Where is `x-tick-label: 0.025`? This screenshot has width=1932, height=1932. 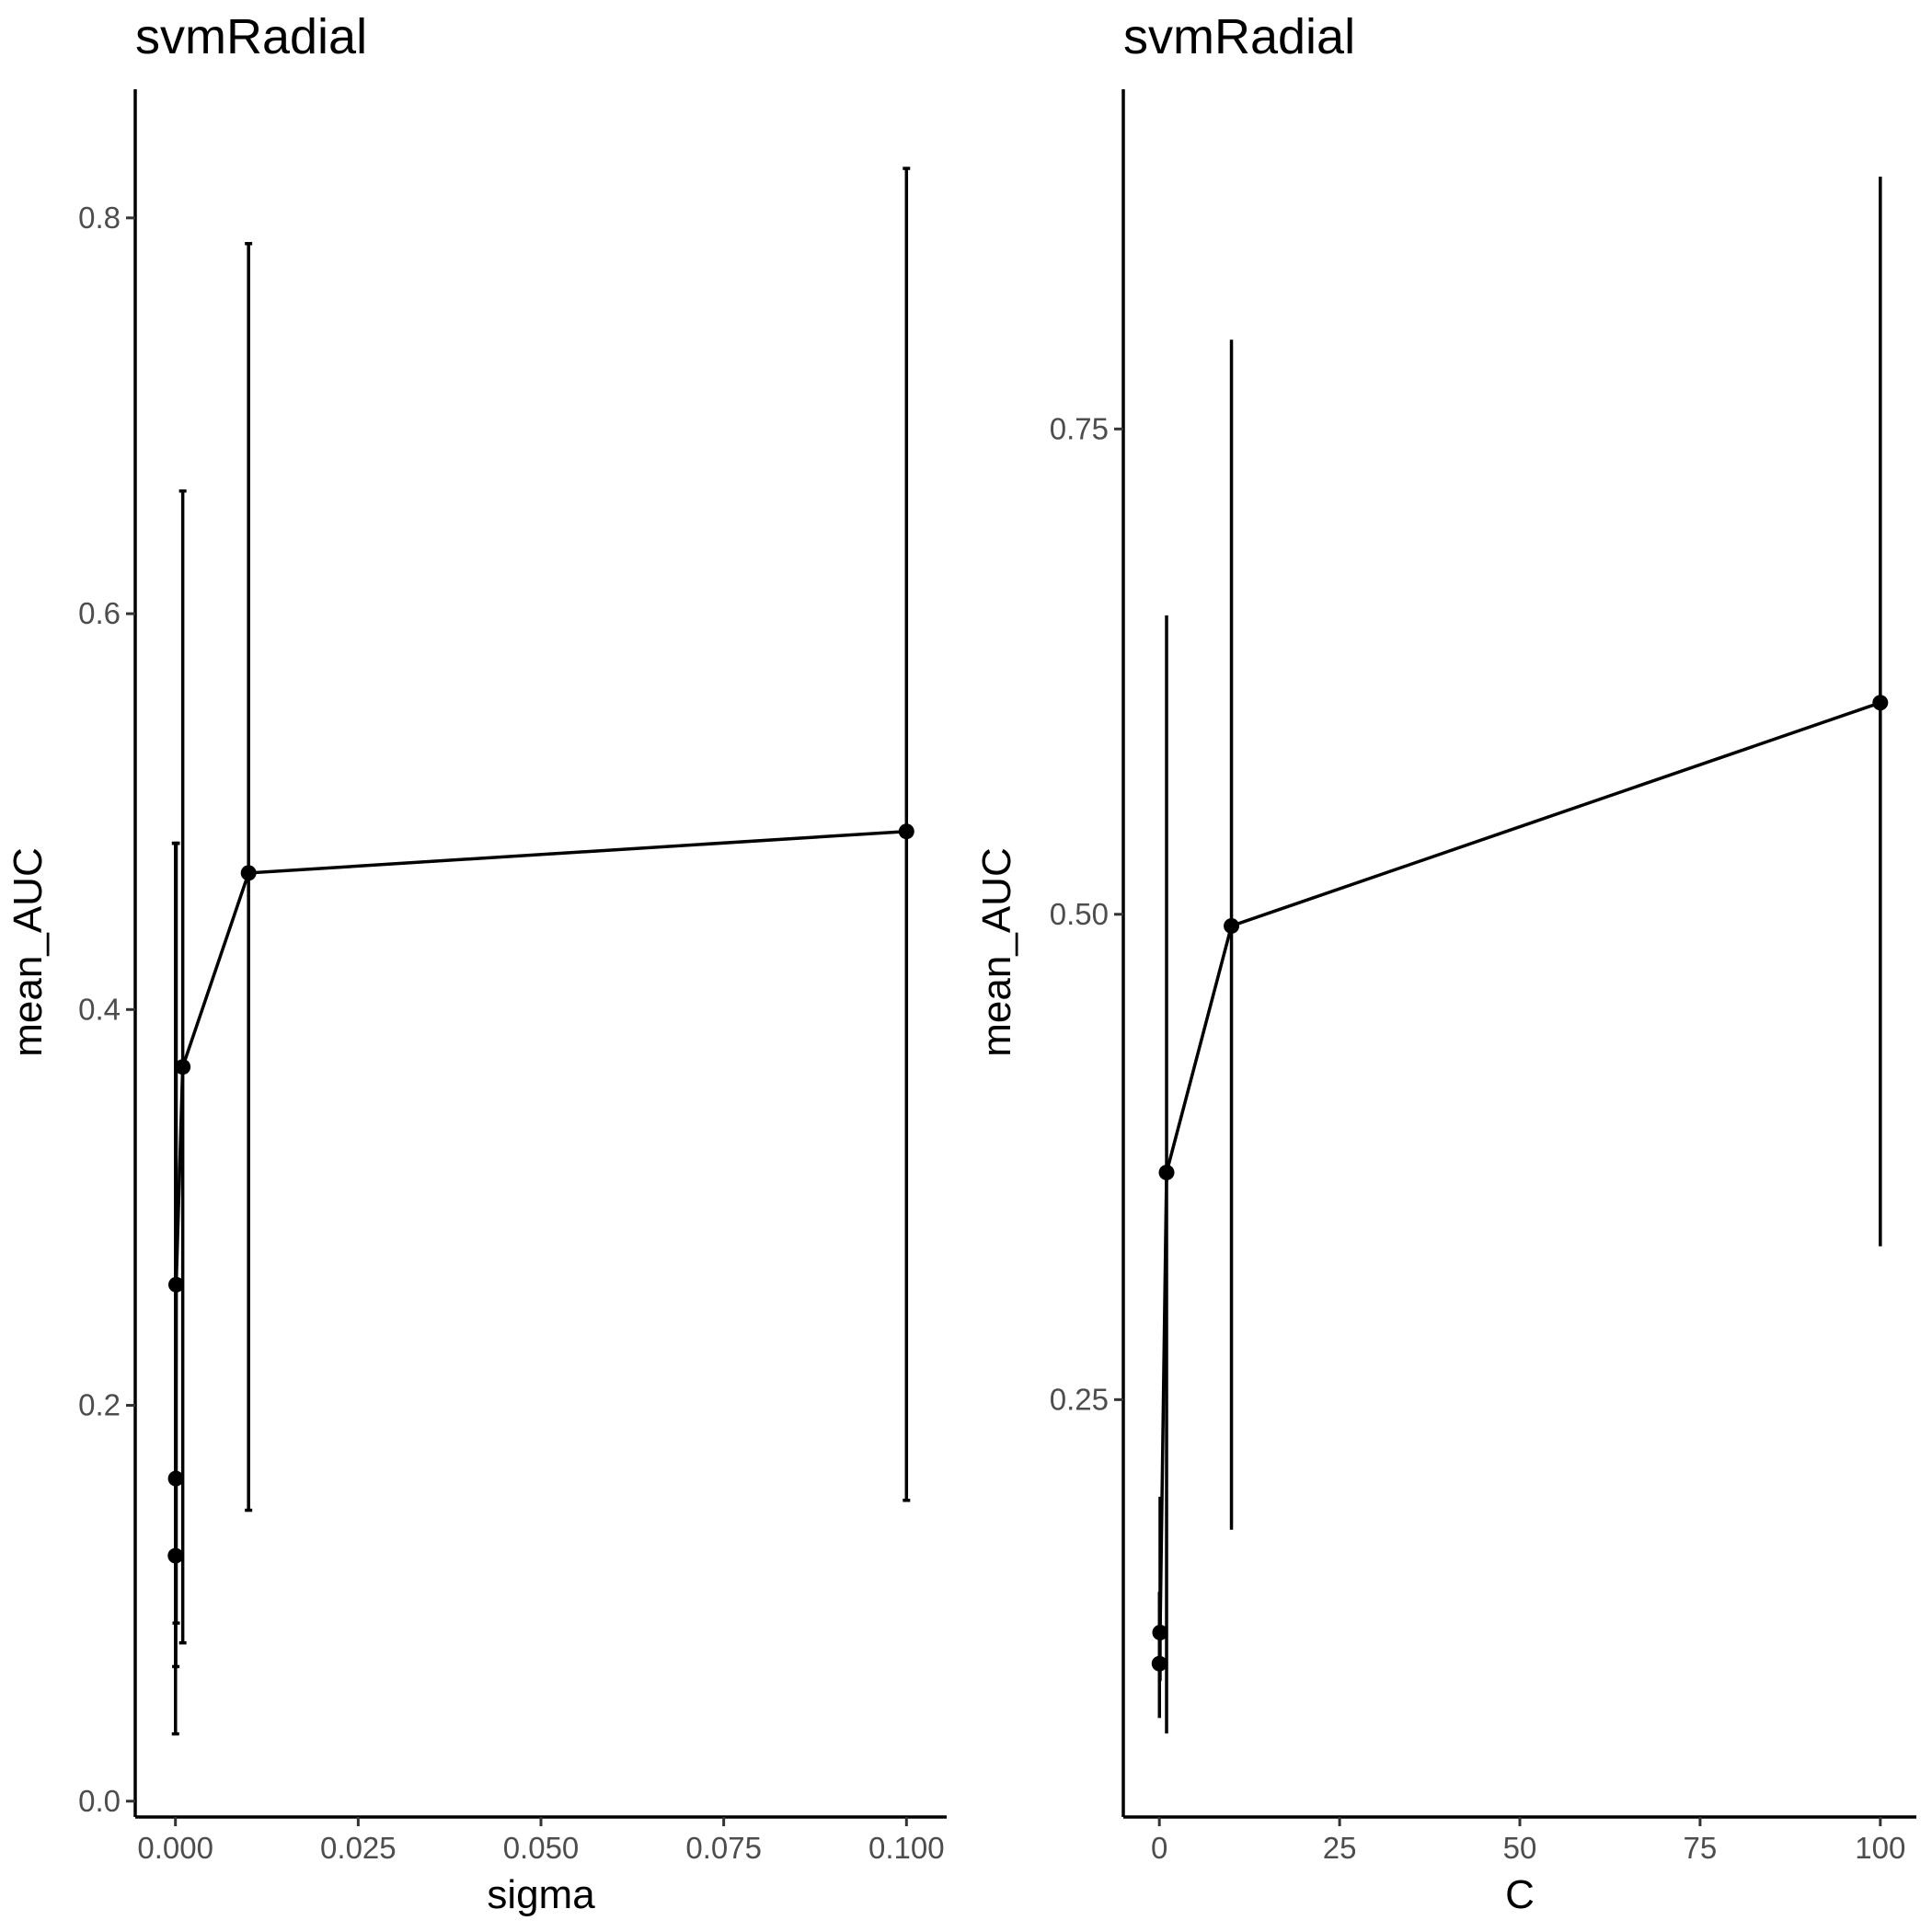 x-tick-label: 0.025 is located at coordinates (358, 1848).